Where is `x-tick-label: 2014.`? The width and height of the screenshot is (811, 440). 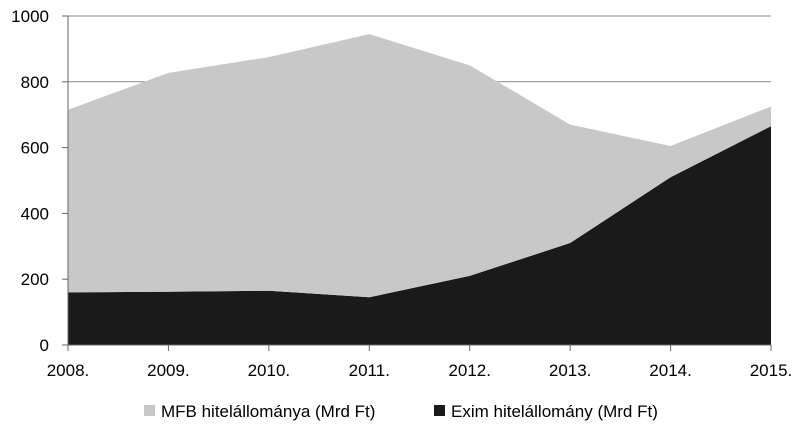 x-tick-label: 2014. is located at coordinates (670, 370).